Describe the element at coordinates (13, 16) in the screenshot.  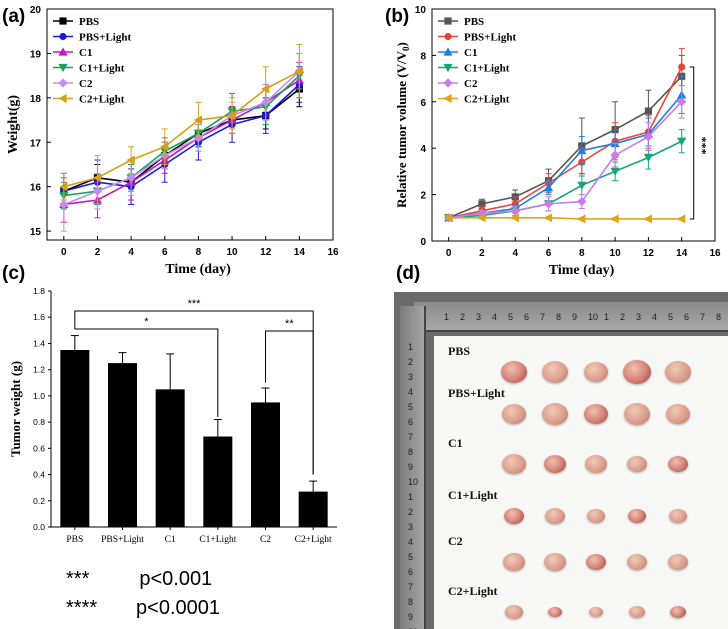
I see `panel-label-a: (a)` at that location.